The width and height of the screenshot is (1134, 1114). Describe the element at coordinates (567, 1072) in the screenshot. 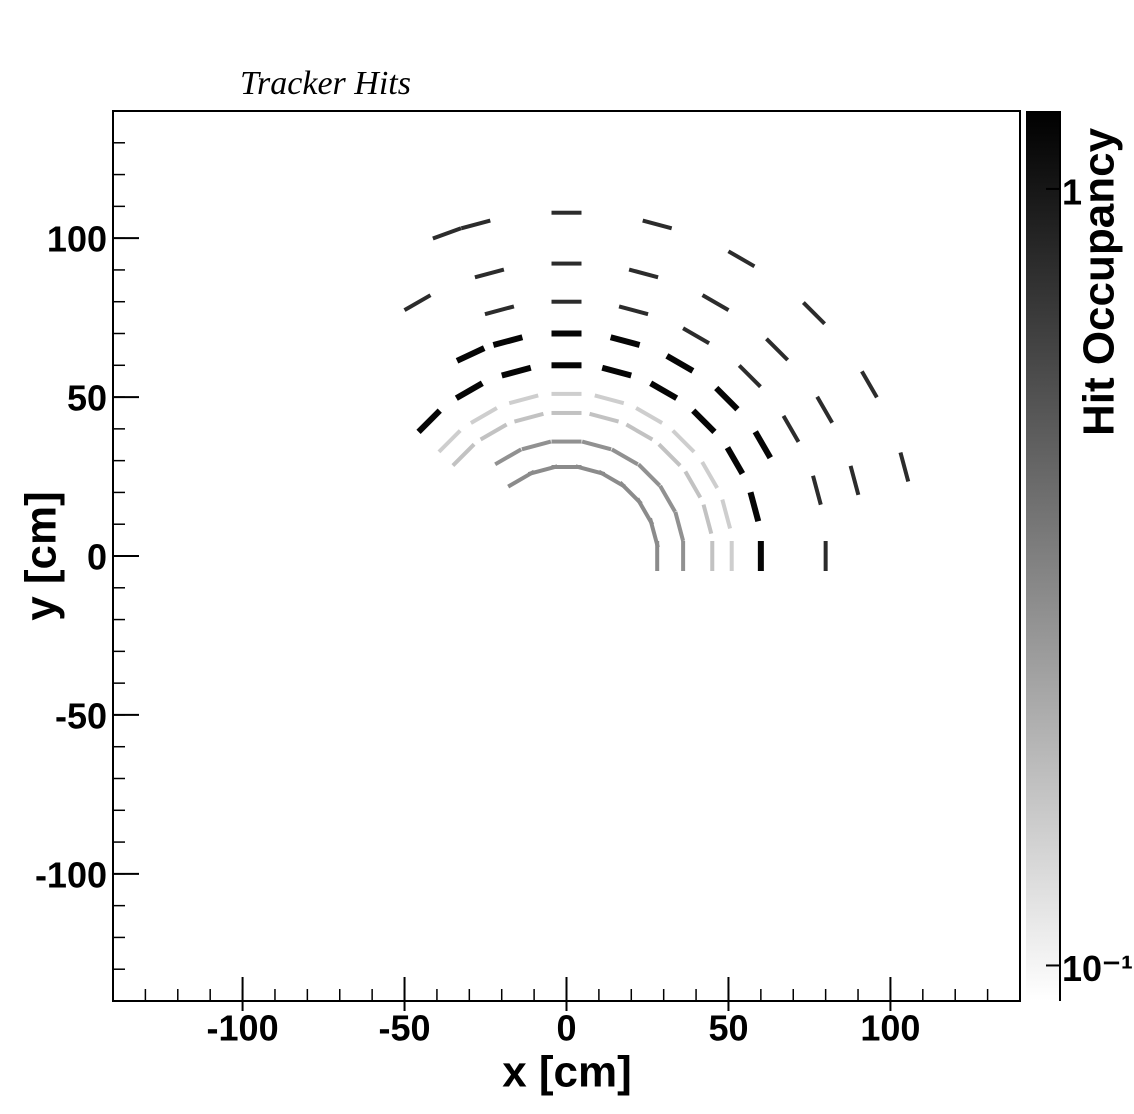

I see `x-axis-label: x [cm]` at that location.